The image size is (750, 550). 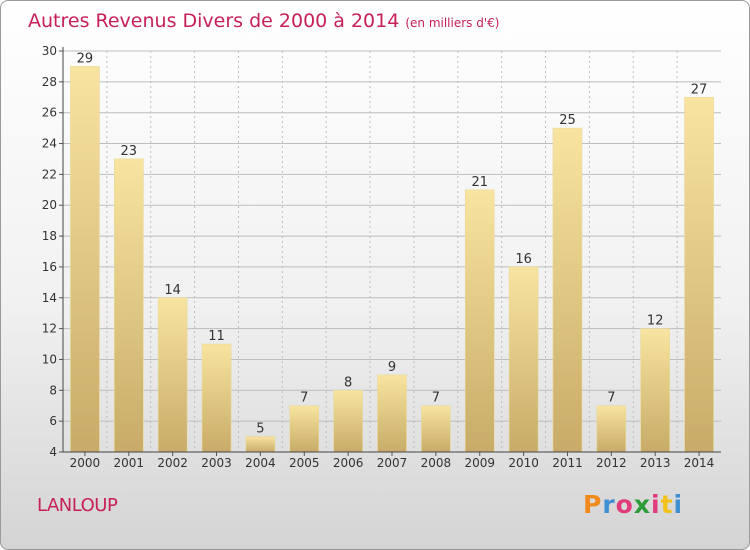 I want to click on x-tick-label-2012: 2012, so click(x=611, y=463).